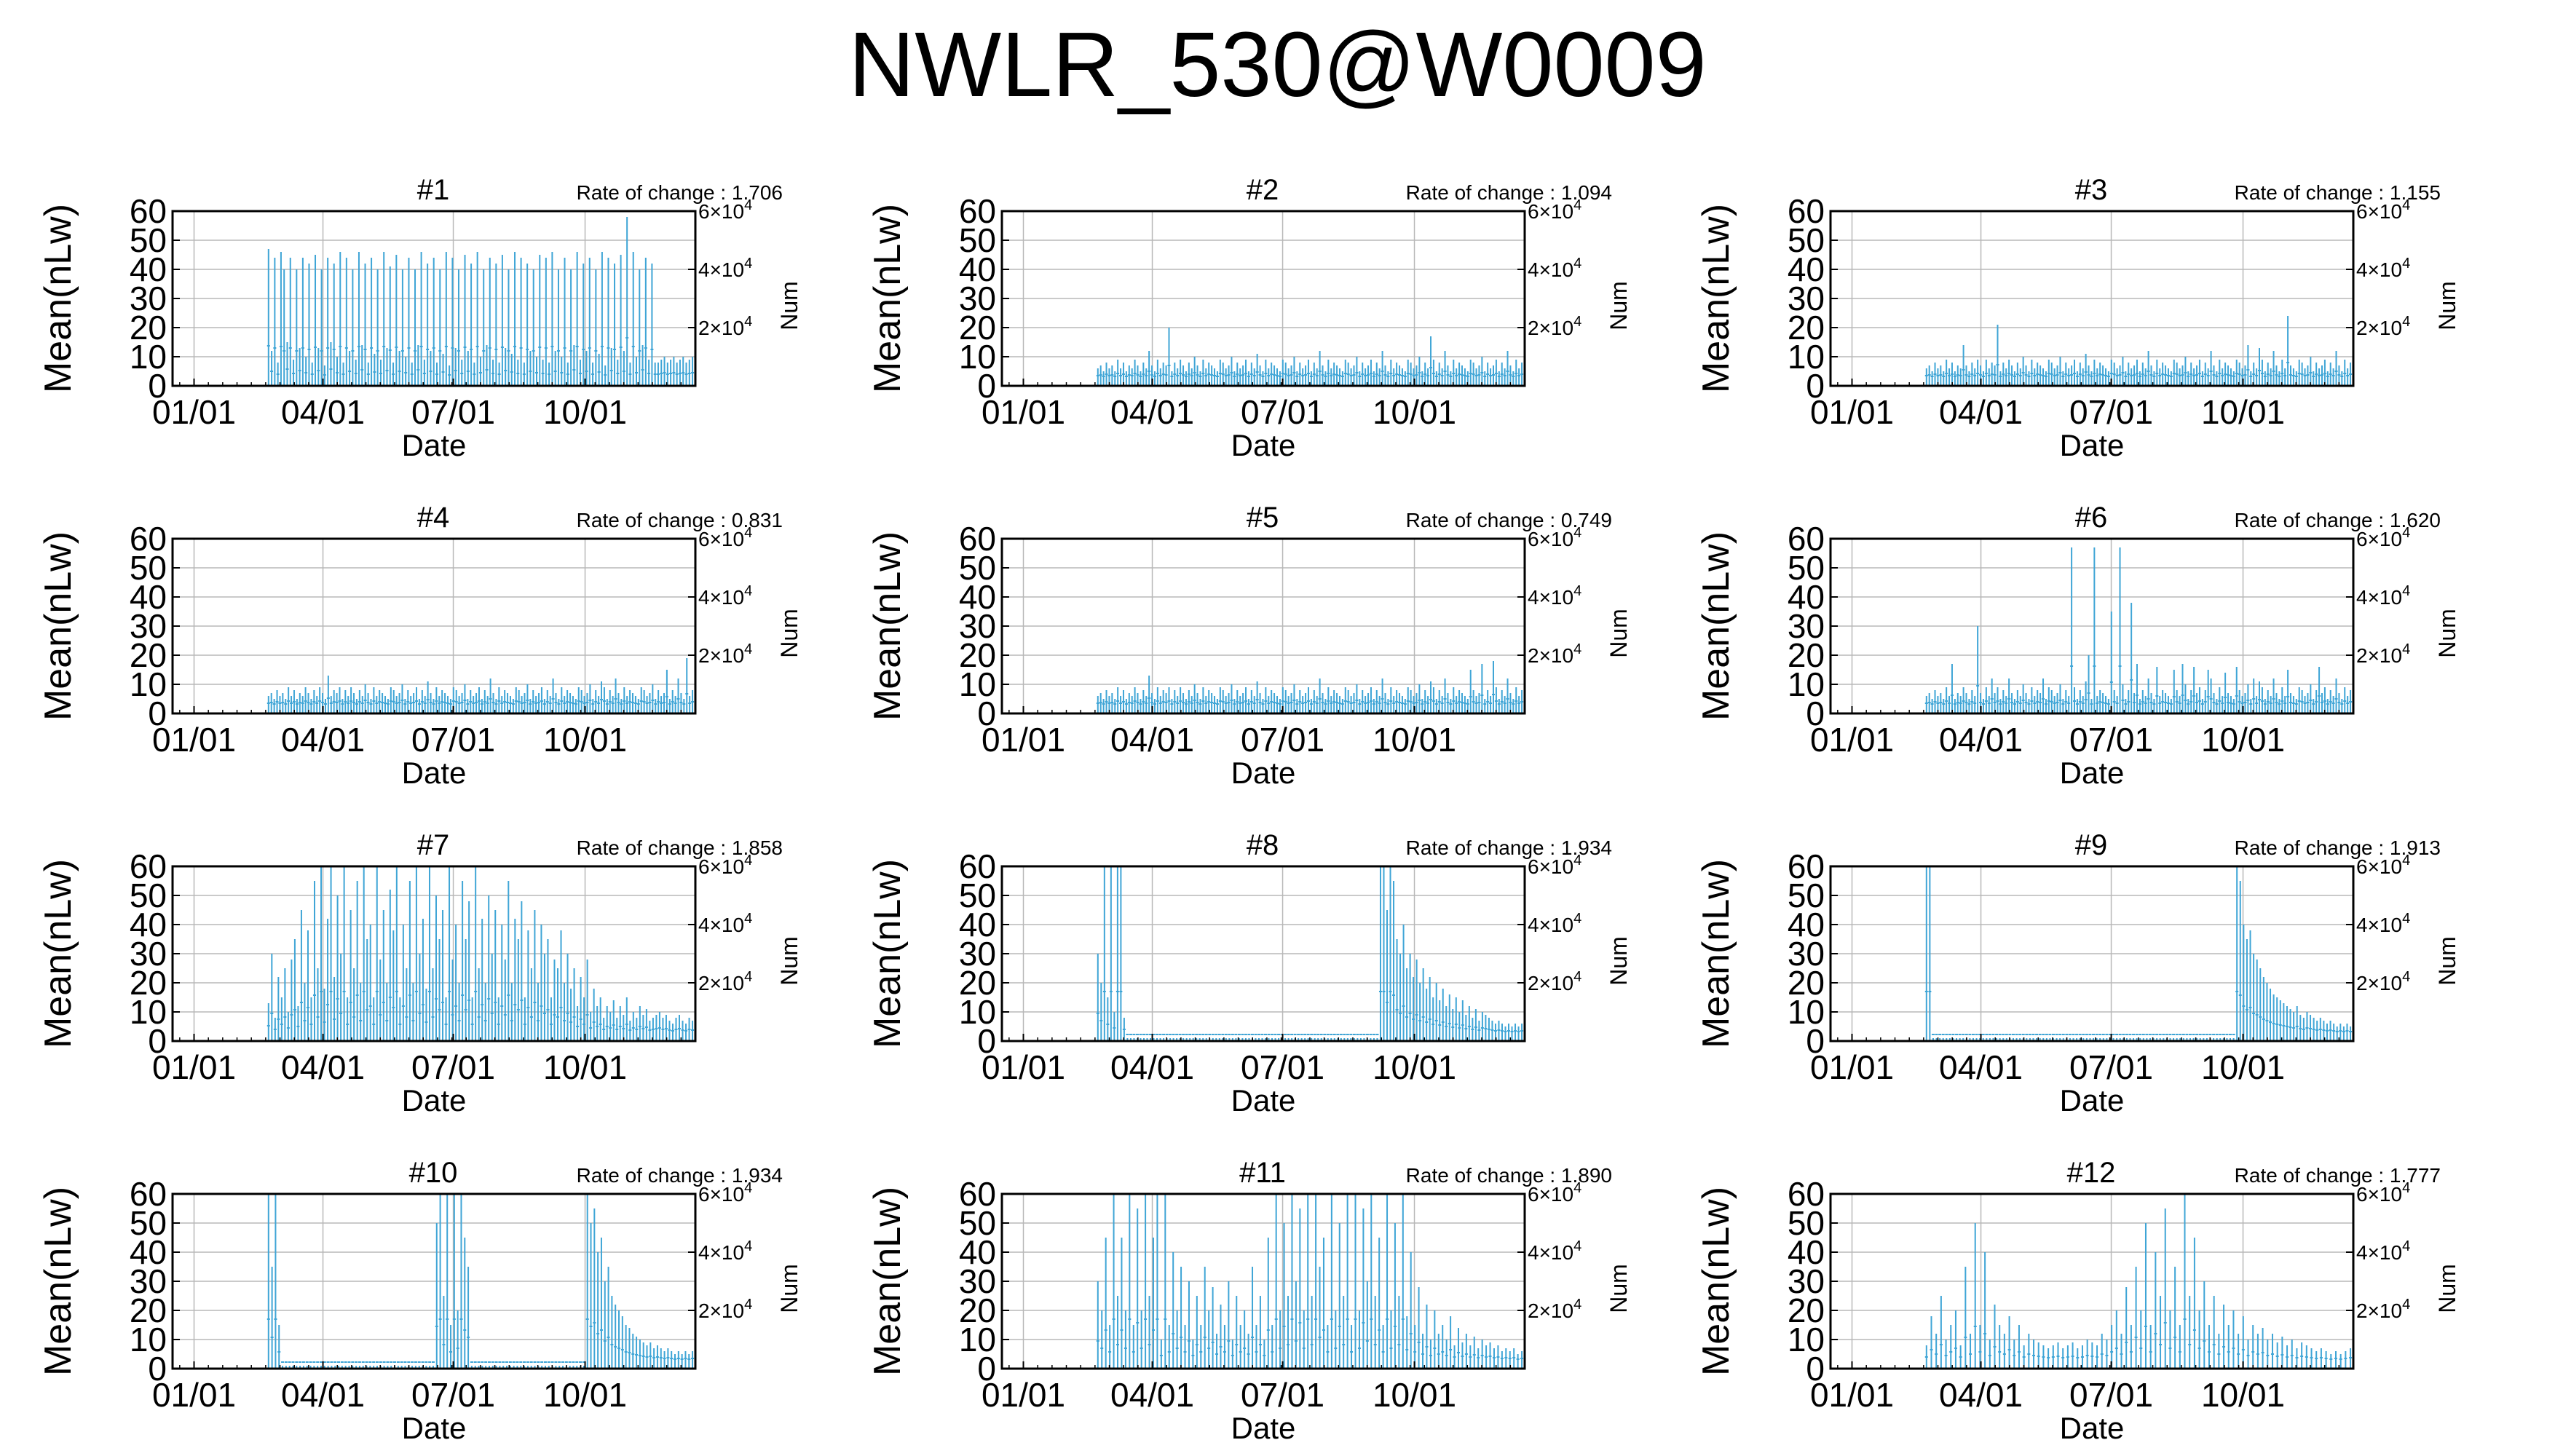 The image size is (2555, 1456). I want to click on rate-of-change: Rate of change : 1.777, so click(2338, 1175).